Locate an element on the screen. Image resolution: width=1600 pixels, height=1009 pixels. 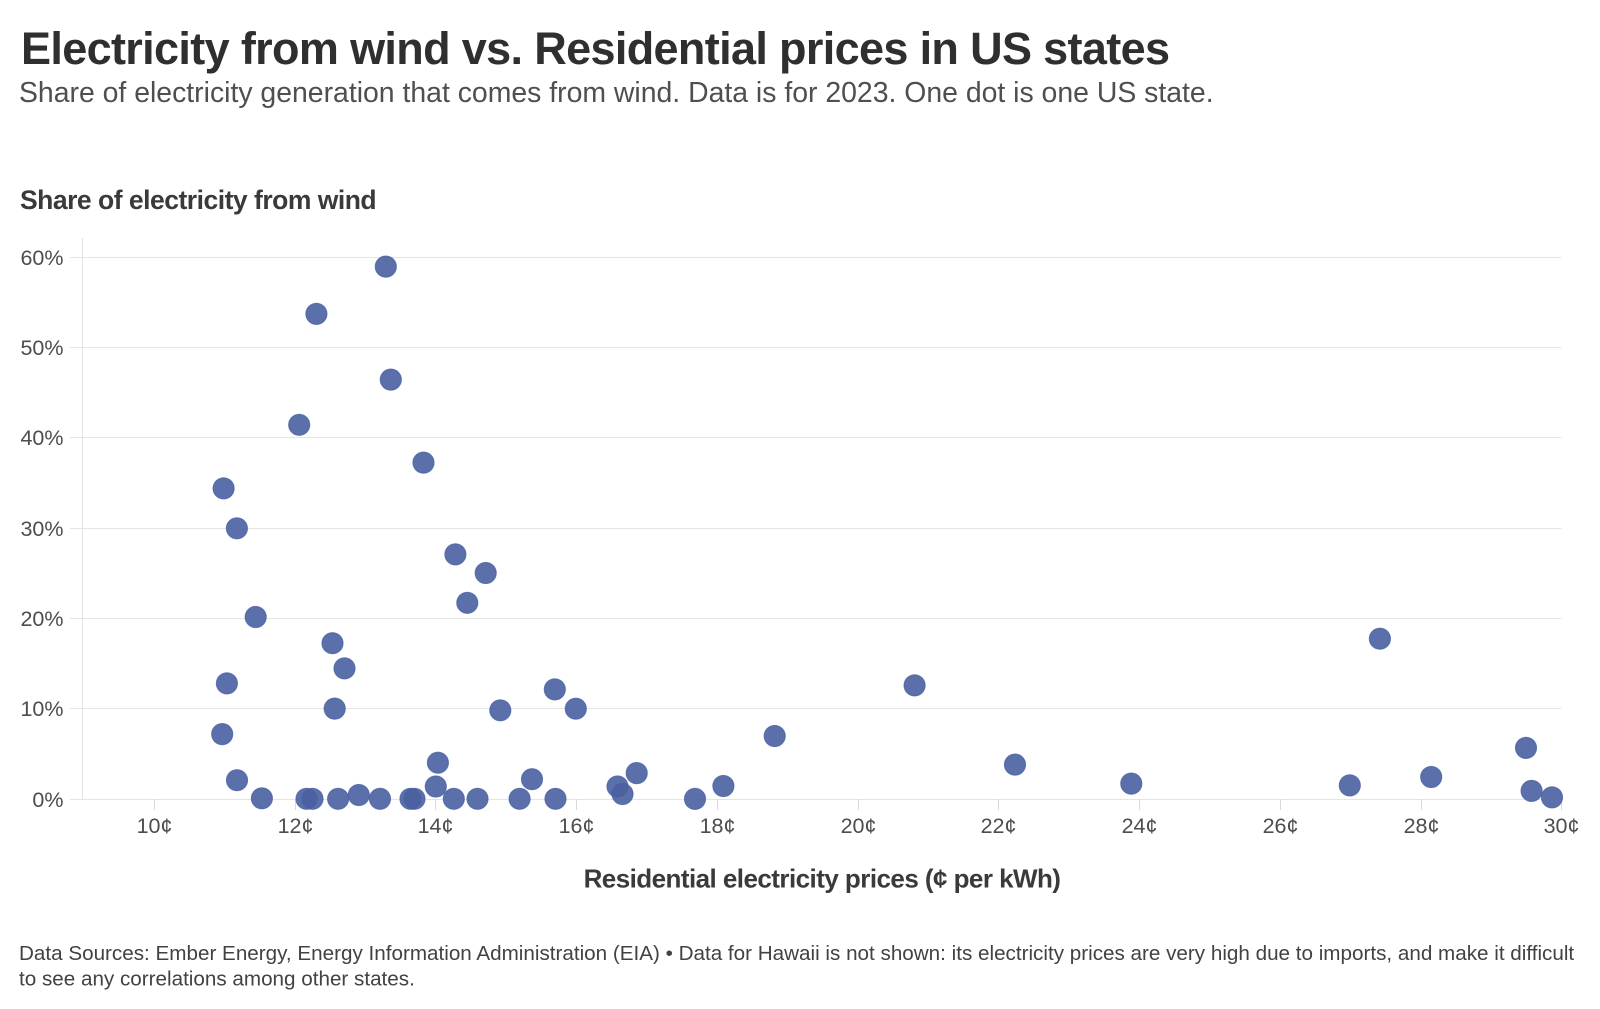
svg-text: 40% is located at coordinates (41, 438).